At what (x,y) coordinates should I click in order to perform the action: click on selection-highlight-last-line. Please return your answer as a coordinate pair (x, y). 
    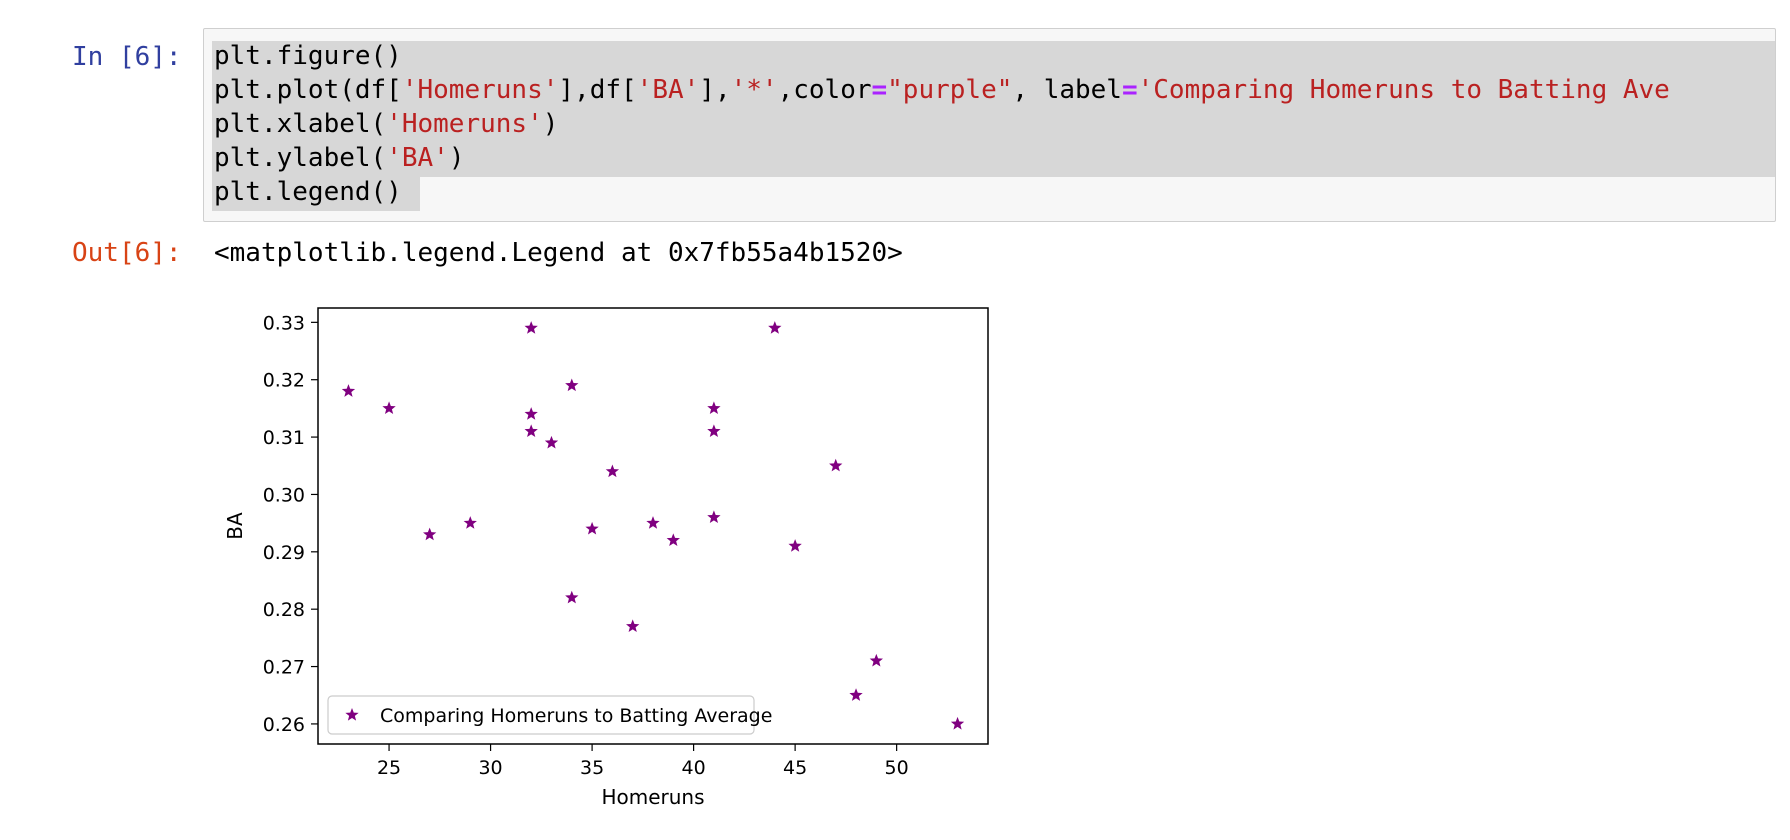
    Looking at the image, I should click on (316, 194).